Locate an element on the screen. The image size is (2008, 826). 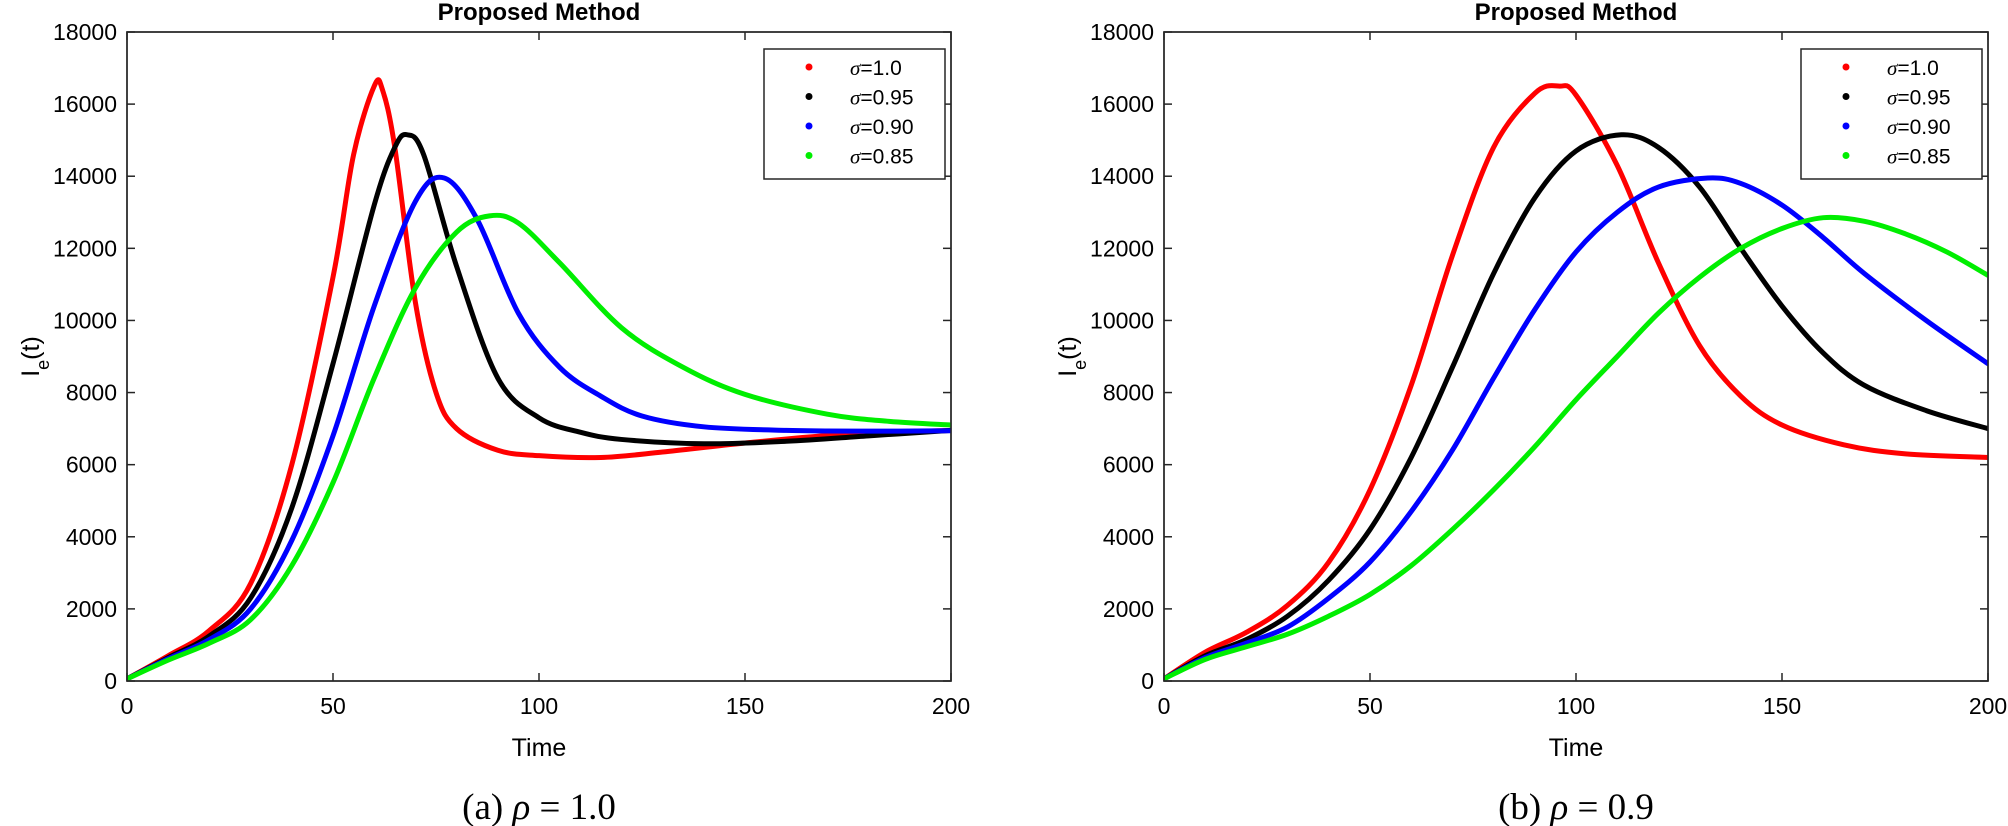
panel-caption: (a) ρ = 1.0 is located at coordinates (539, 806).